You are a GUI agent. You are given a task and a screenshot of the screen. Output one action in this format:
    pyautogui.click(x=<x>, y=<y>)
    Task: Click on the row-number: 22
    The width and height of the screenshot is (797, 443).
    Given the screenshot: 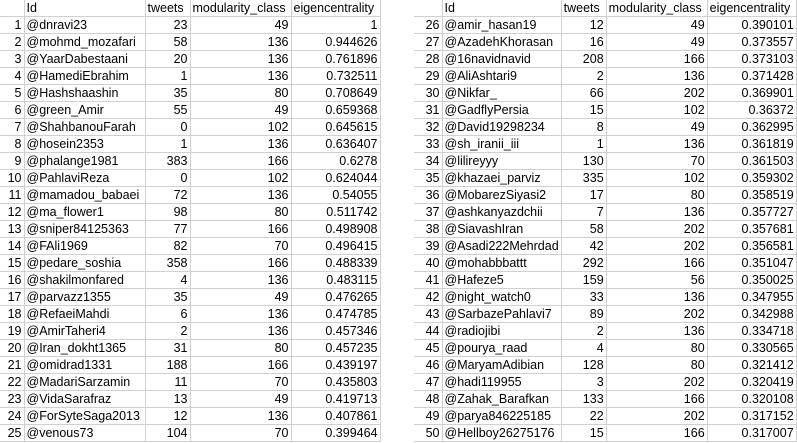 What is the action you would take?
    pyautogui.click(x=12, y=382)
    